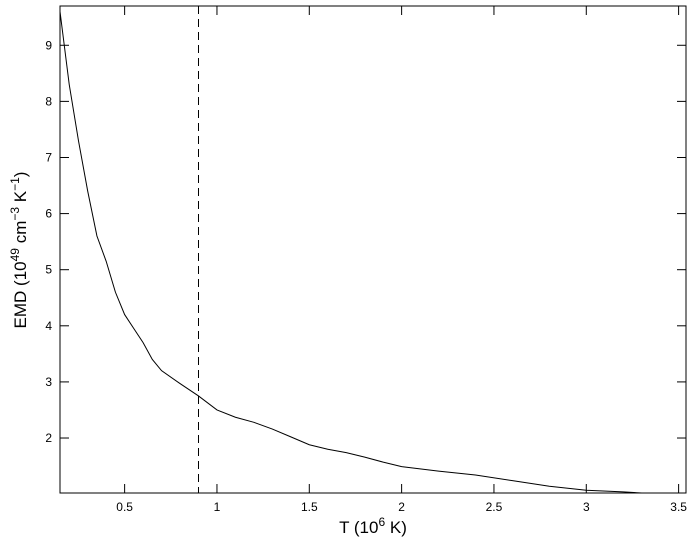  What do you see at coordinates (124, 507) in the screenshot?
I see `x-tick-label: 0.5` at bounding box center [124, 507].